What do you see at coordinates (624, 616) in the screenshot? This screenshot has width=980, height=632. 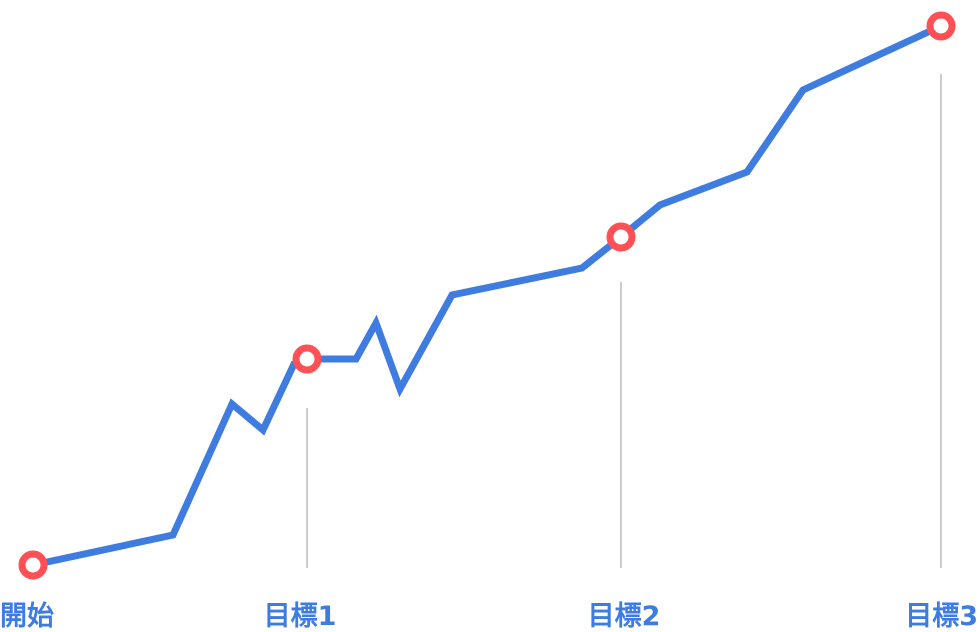 I see `label-goal-2: 目標2` at bounding box center [624, 616].